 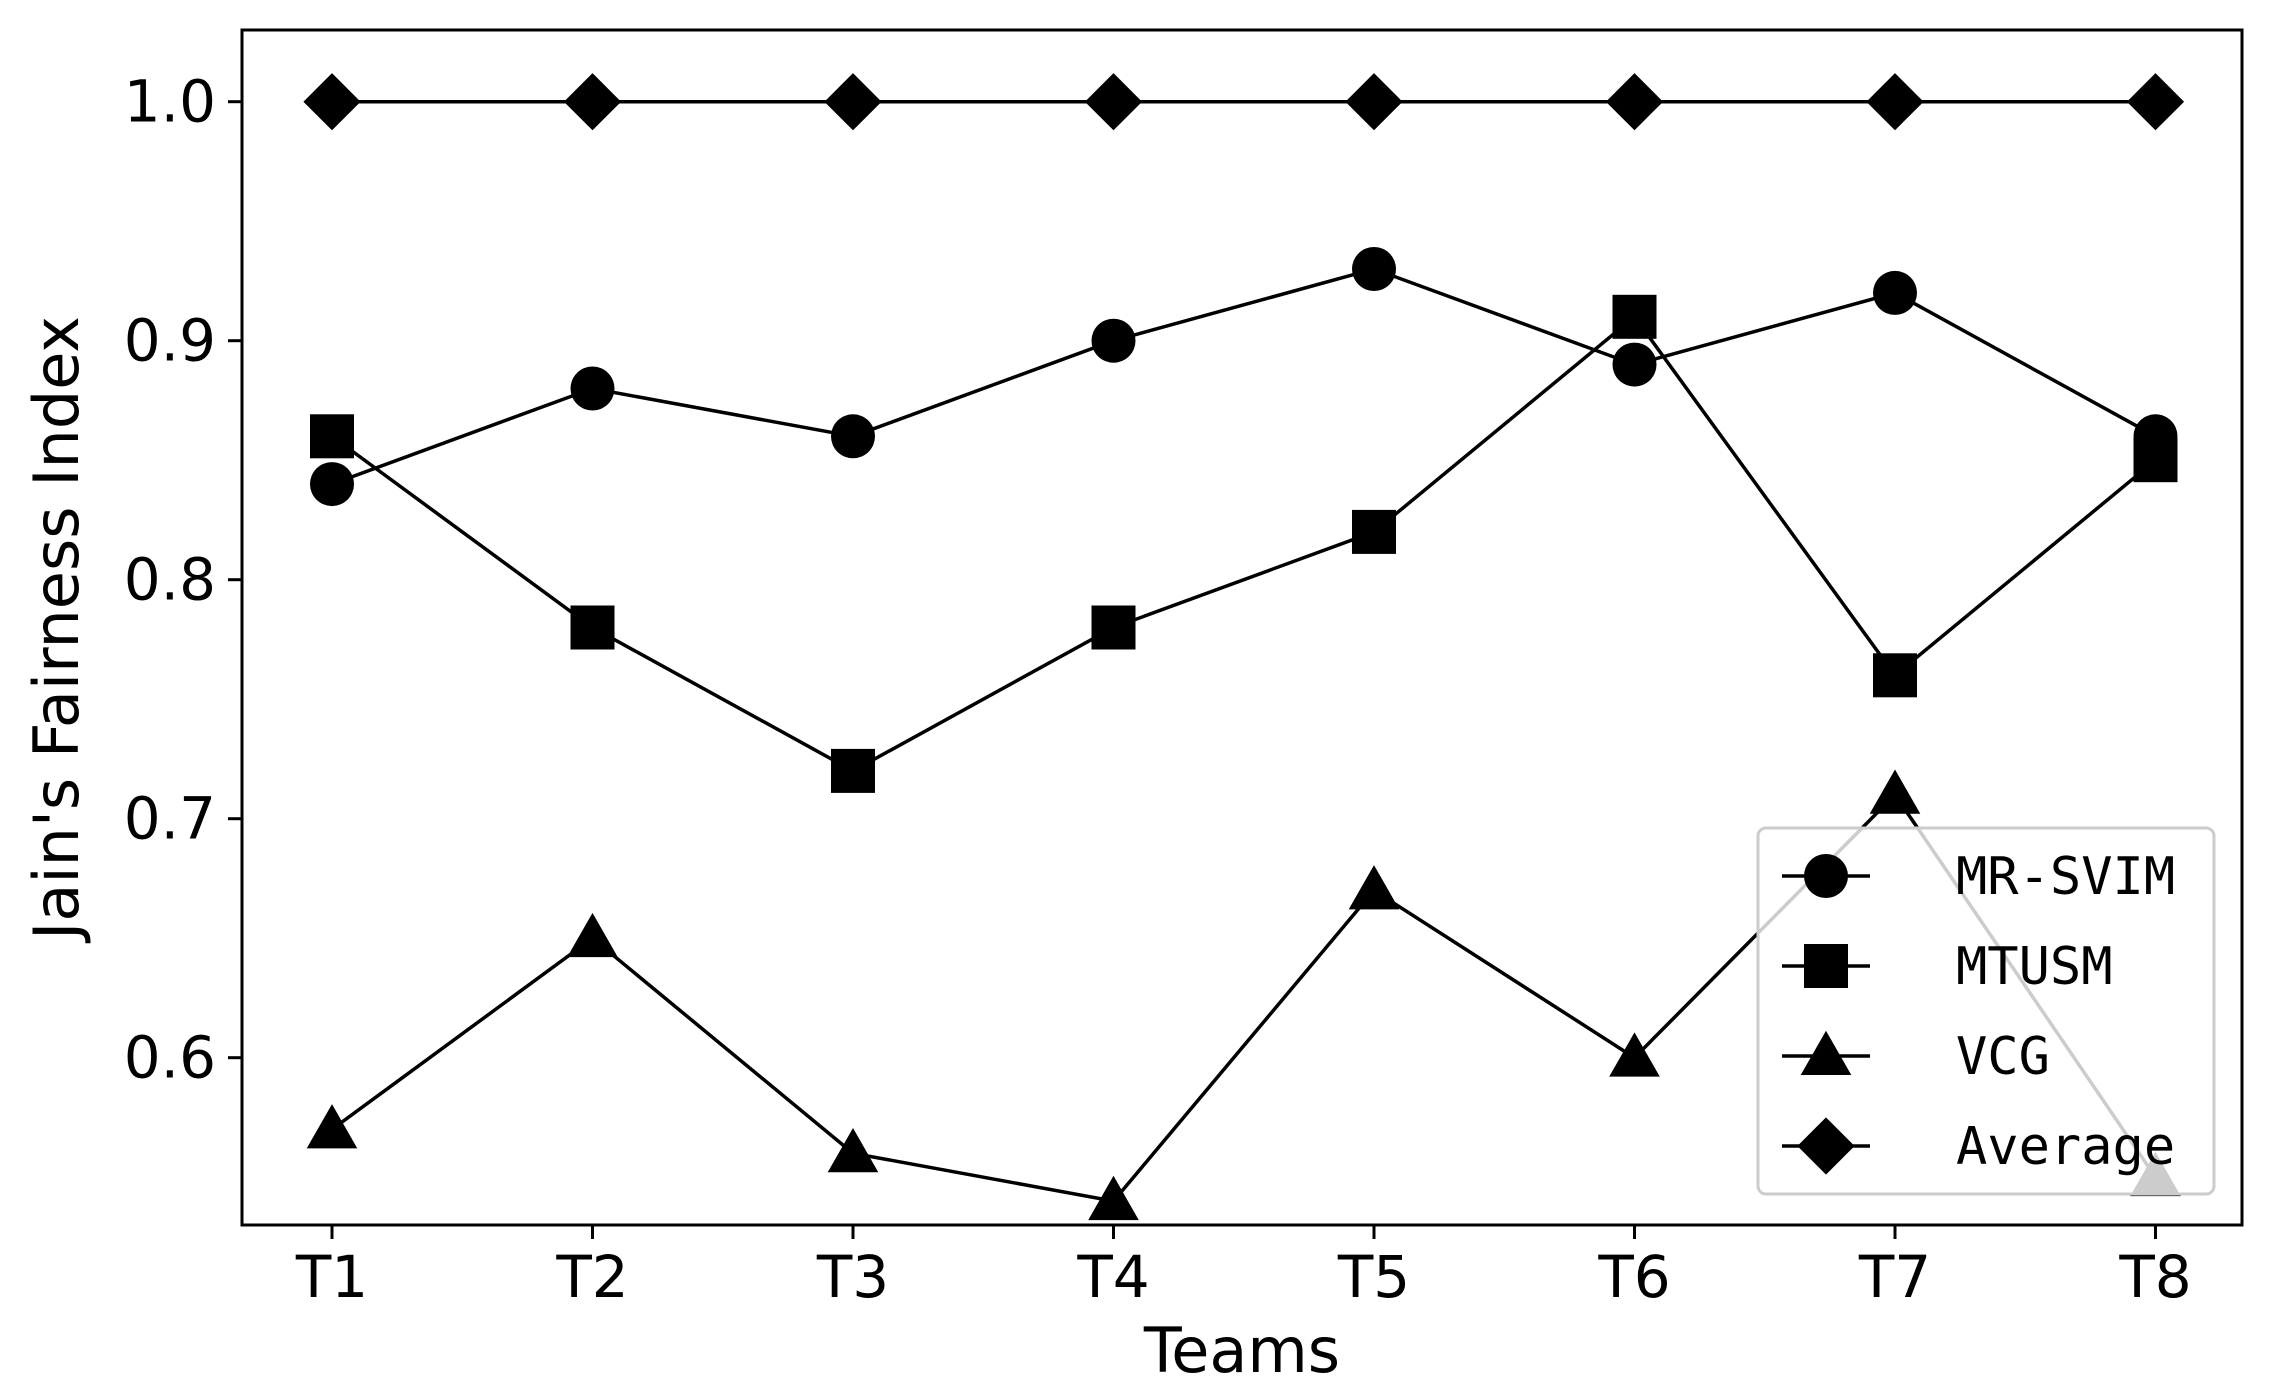 I want to click on y-tick-label: 0.9, so click(x=170, y=341).